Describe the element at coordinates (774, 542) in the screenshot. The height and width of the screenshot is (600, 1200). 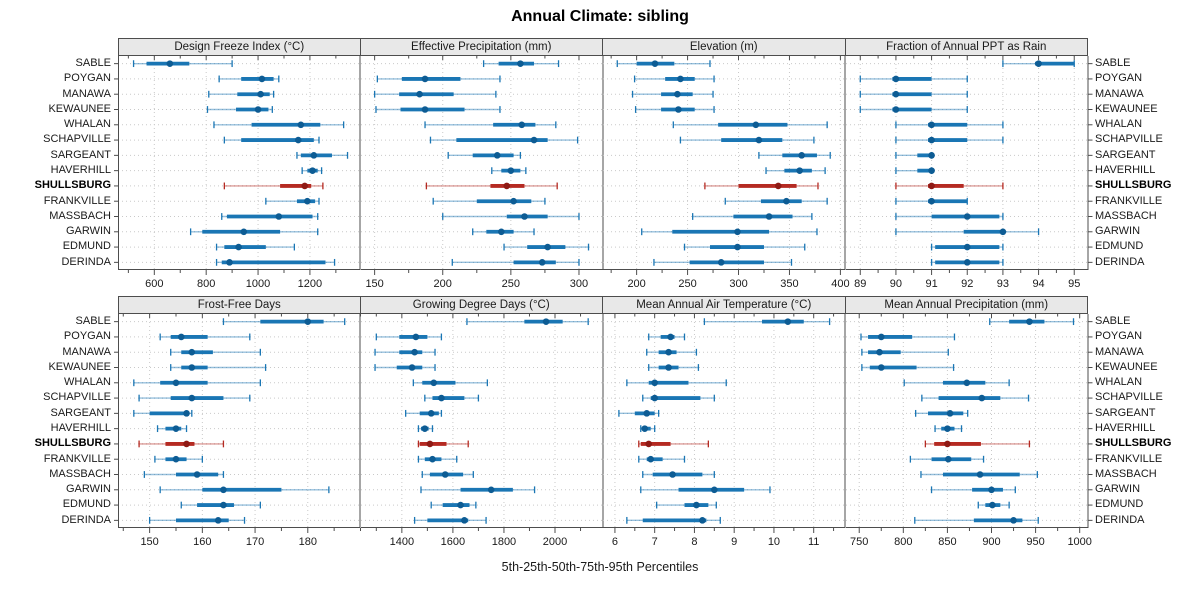
I see `axis-tick-label: 10` at that location.